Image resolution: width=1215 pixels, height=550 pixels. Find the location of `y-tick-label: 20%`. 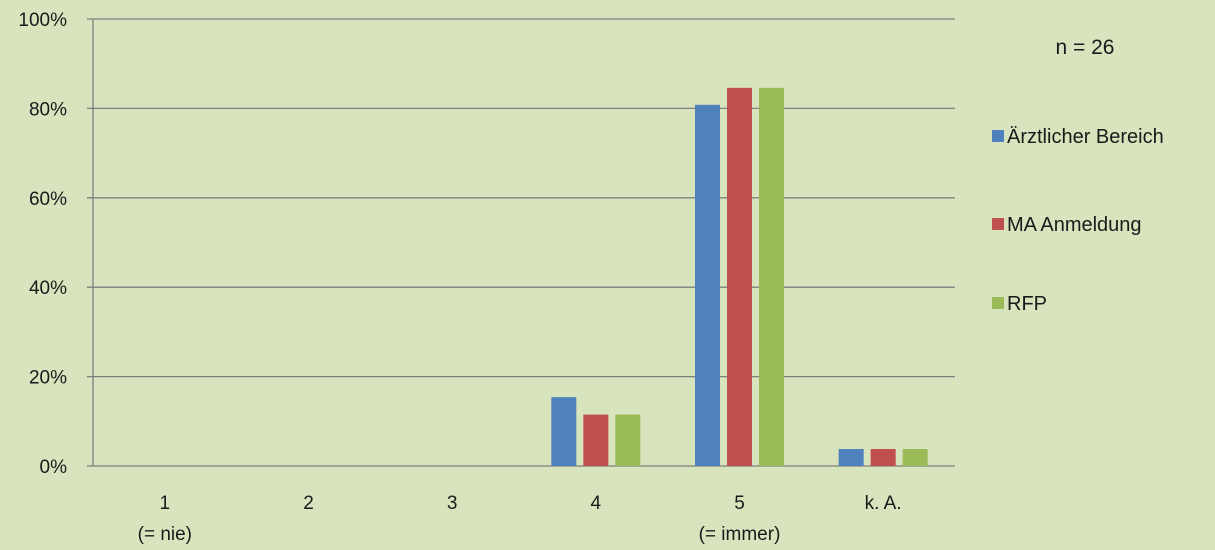

y-tick-label: 20% is located at coordinates (48, 378).